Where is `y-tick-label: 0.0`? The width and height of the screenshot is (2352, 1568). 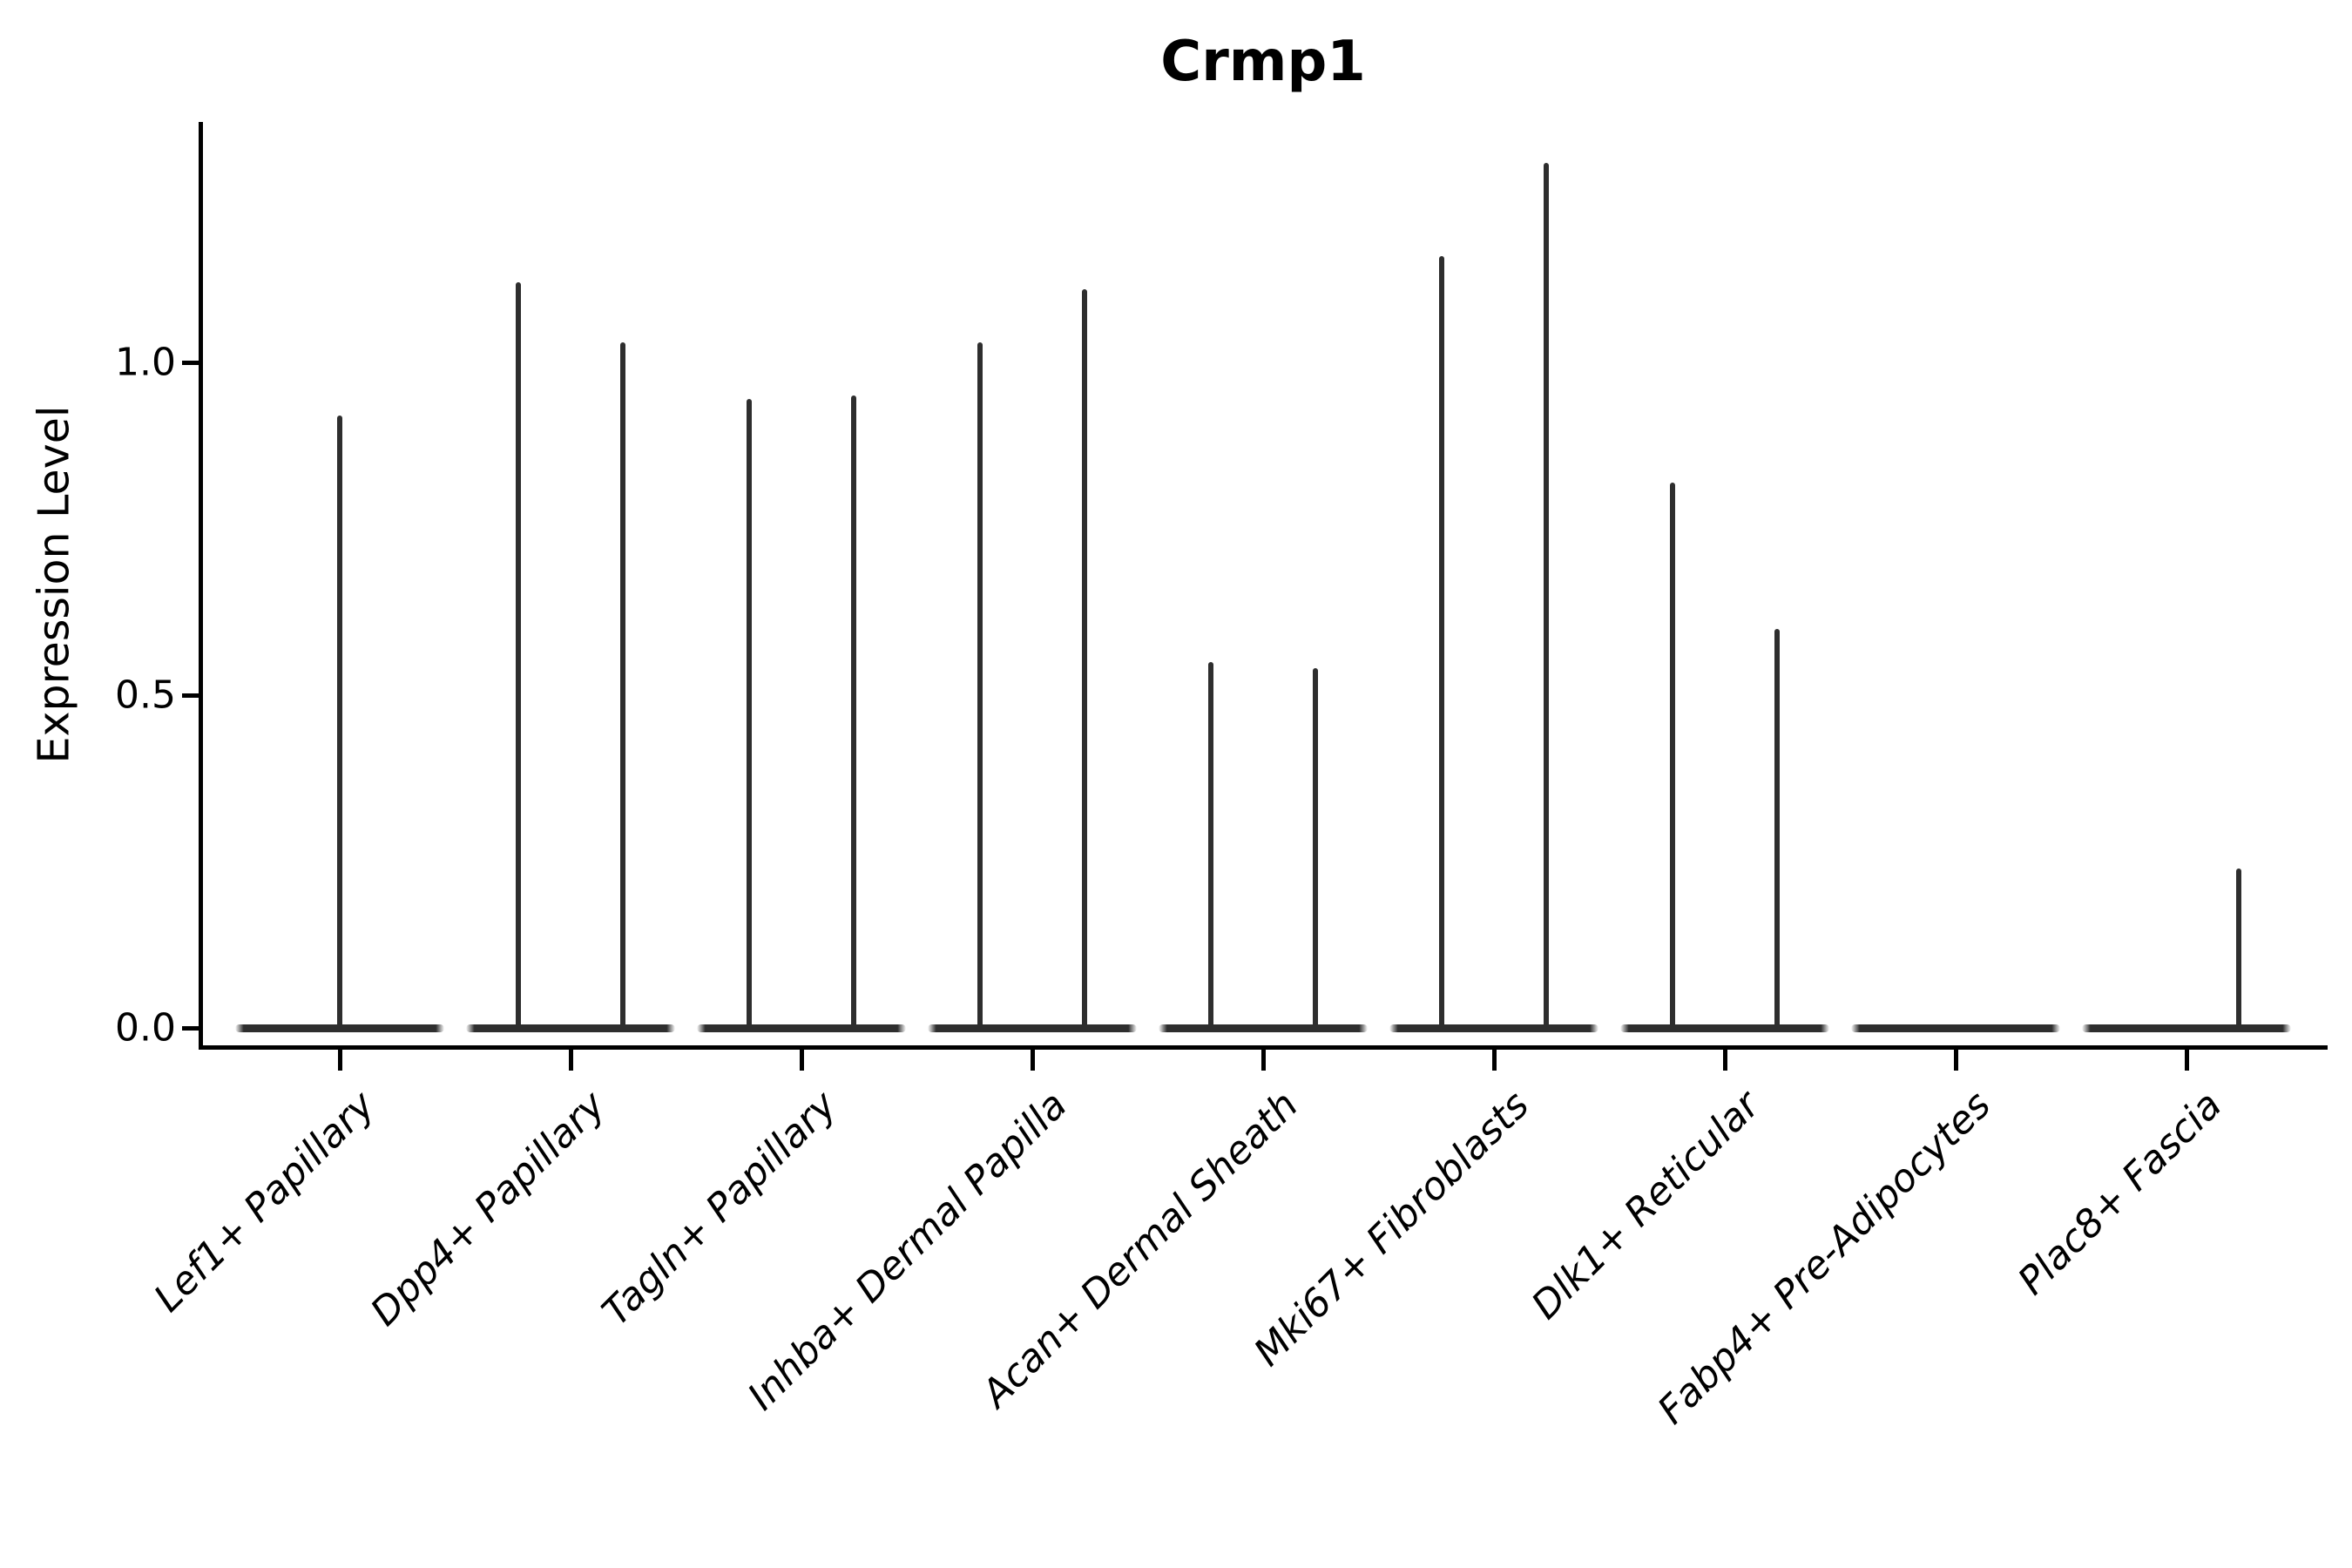
y-tick-label: 0.0 is located at coordinates (145, 1028).